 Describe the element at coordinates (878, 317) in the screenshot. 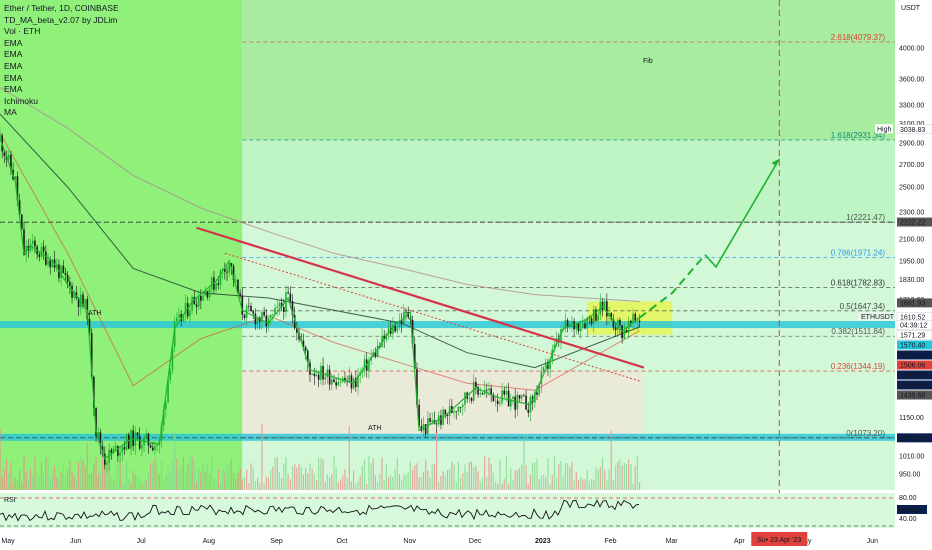

I see `symbol-tag-text: ETHUSDT` at that location.